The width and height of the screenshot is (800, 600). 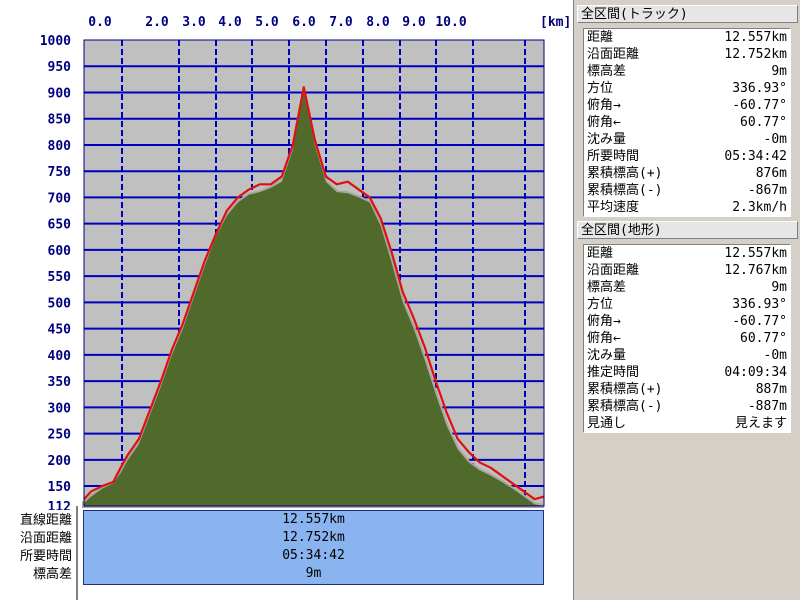 What do you see at coordinates (100, 22) in the screenshot?
I see `x-tick-label: 0.0` at bounding box center [100, 22].